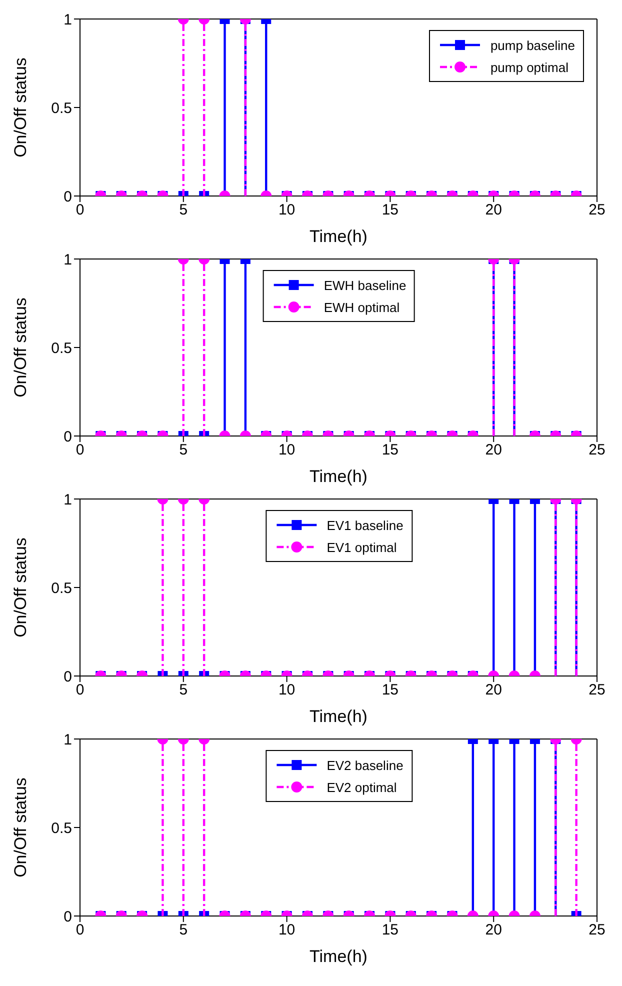 The image size is (622, 986). Describe the element at coordinates (362, 307) in the screenshot. I see `legend-label: EWH optimal` at that location.